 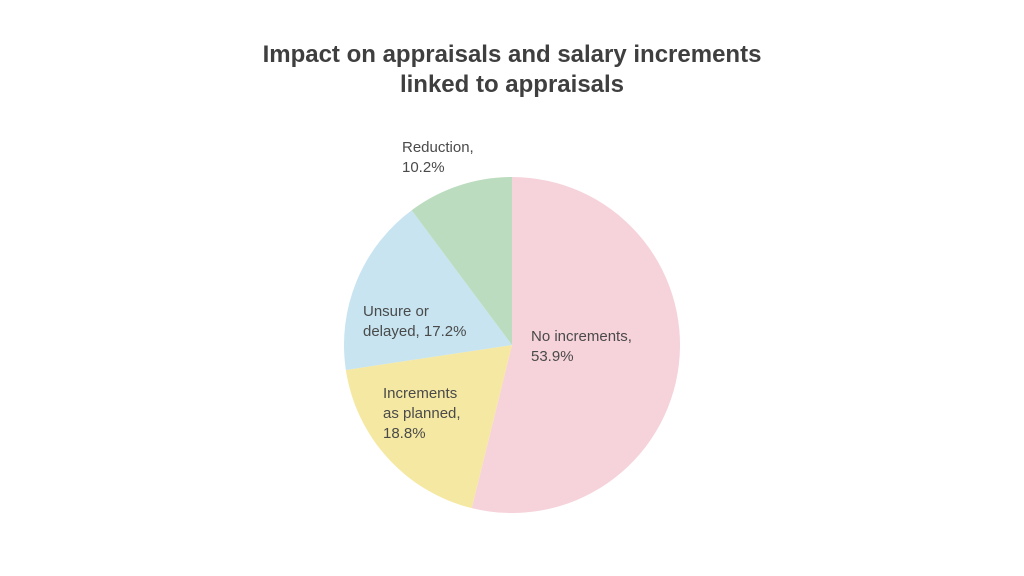 What do you see at coordinates (581, 336) in the screenshot?
I see `slice-label-line: No increments,` at bounding box center [581, 336].